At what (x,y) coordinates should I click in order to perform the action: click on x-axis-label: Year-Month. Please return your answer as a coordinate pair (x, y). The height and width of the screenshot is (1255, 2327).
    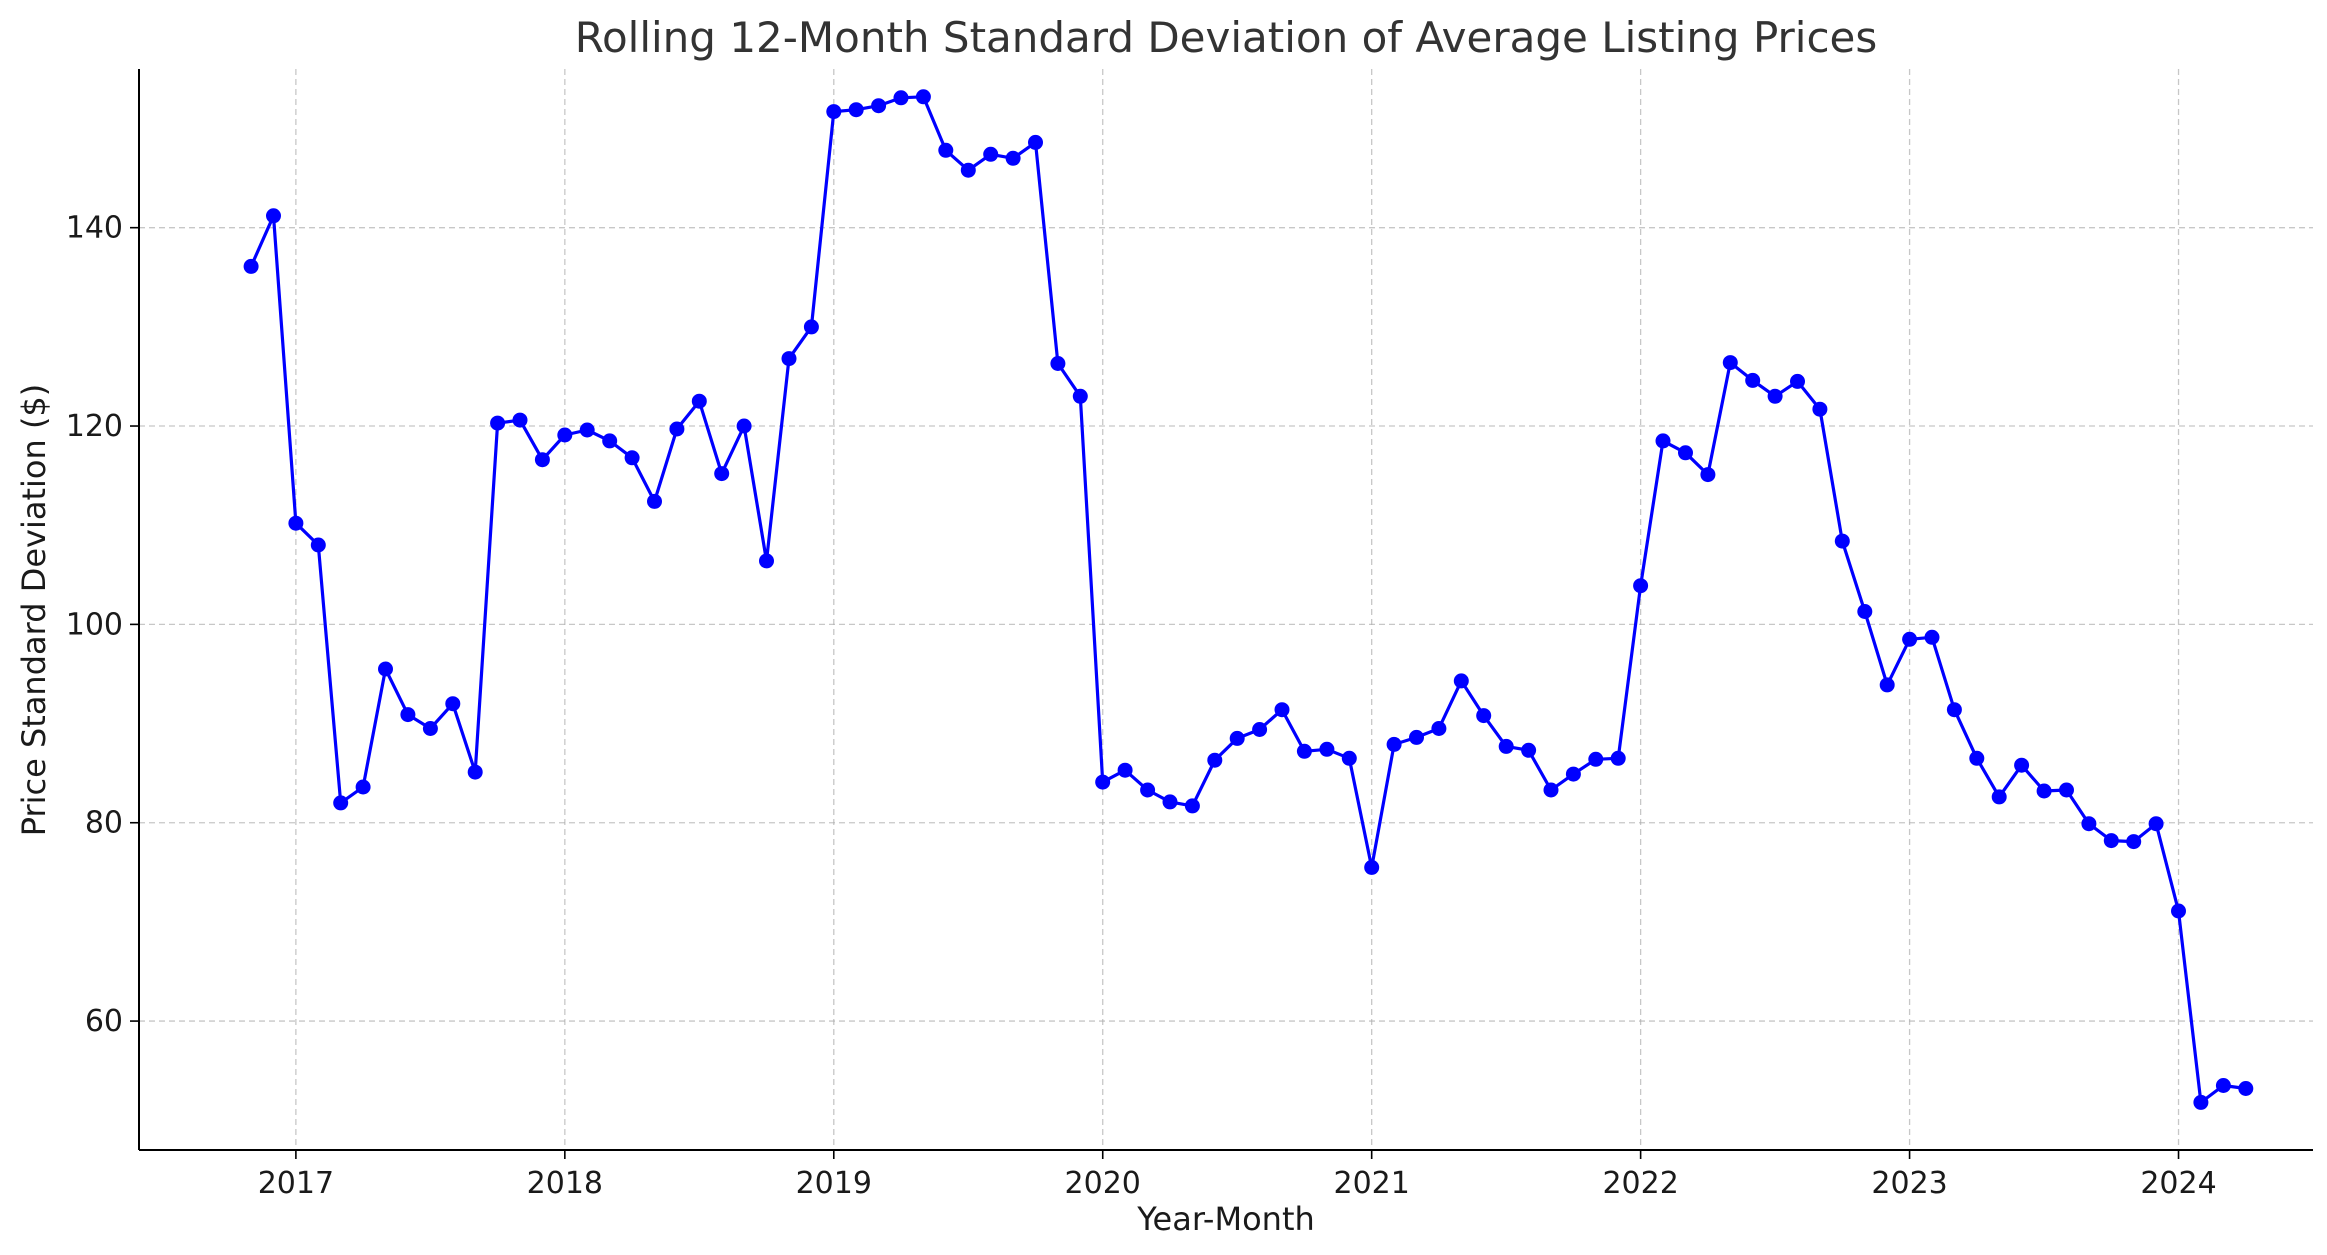
    Looking at the image, I should click on (1225, 1219).